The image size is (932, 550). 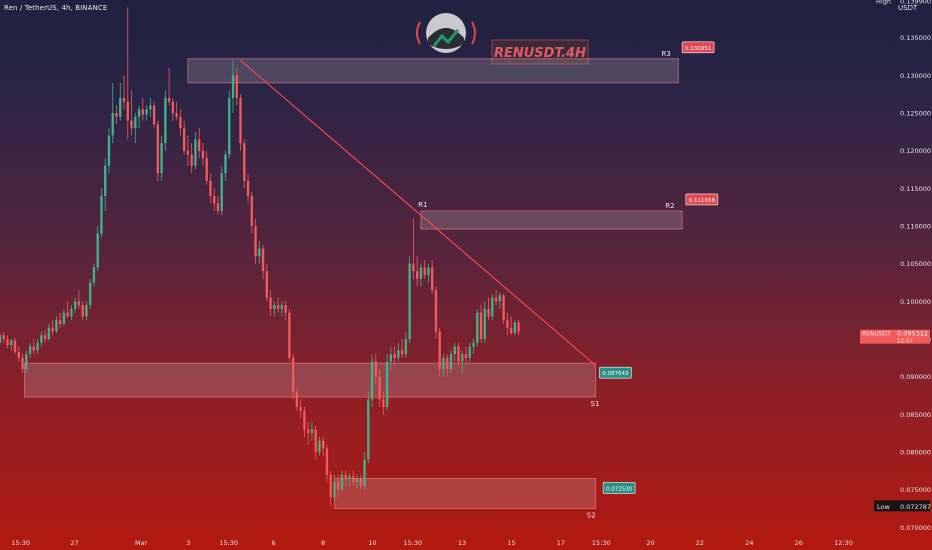 I want to click on x-tick-label: 3, so click(x=188, y=543).